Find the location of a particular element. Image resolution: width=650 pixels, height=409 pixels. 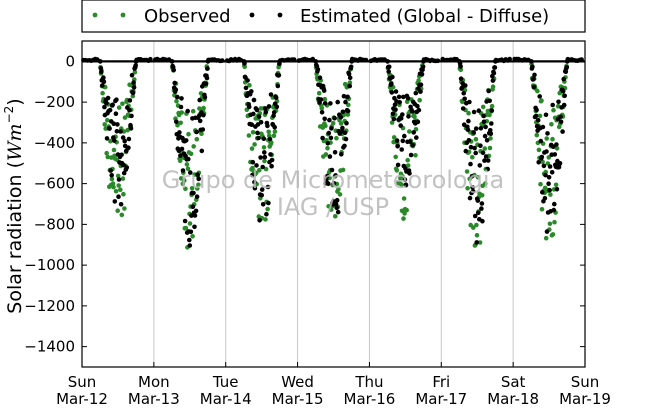

x-tick-label-date: Mar-19 is located at coordinates (585, 399).